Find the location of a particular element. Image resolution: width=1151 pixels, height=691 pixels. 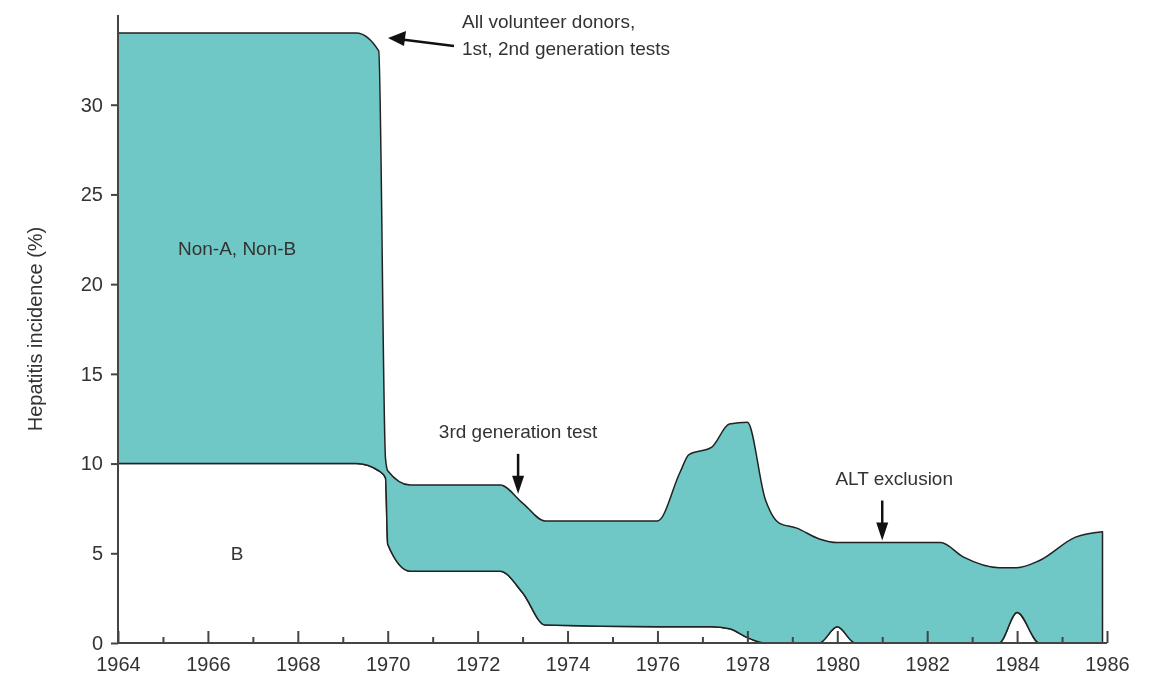

y-tick-label: 10 is located at coordinates (91, 463).